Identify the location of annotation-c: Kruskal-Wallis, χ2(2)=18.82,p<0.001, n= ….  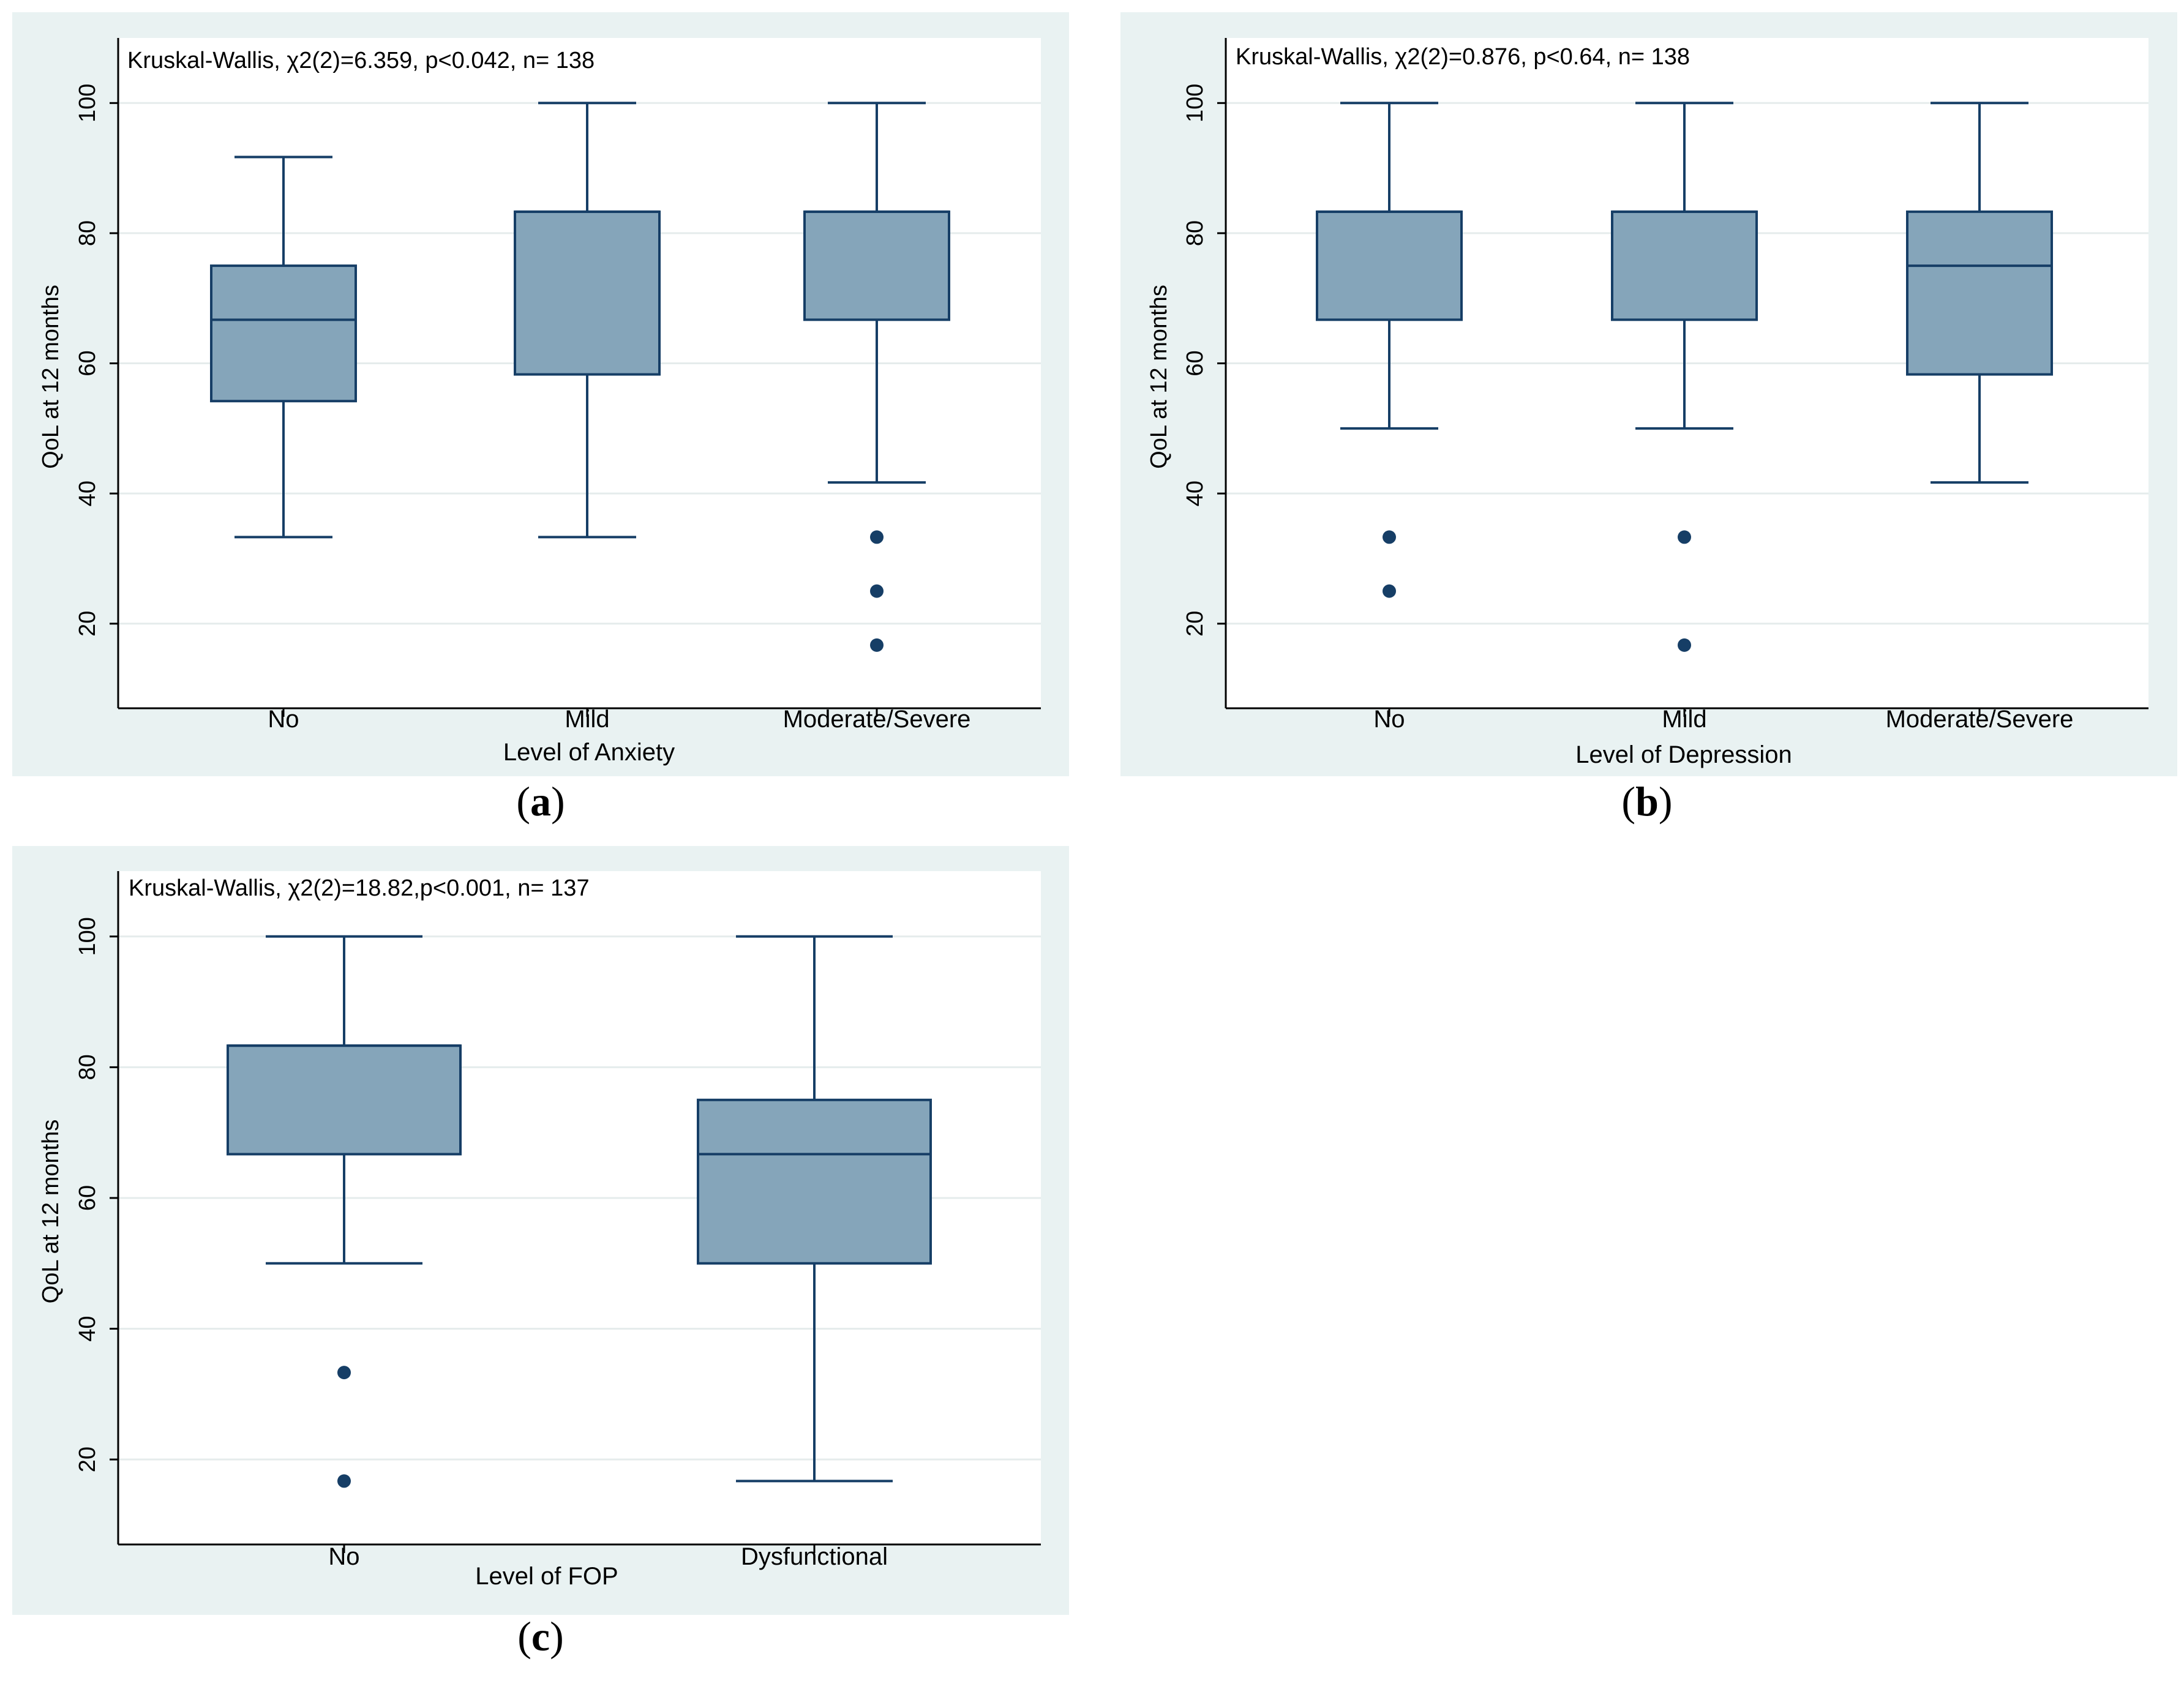
(359, 888).